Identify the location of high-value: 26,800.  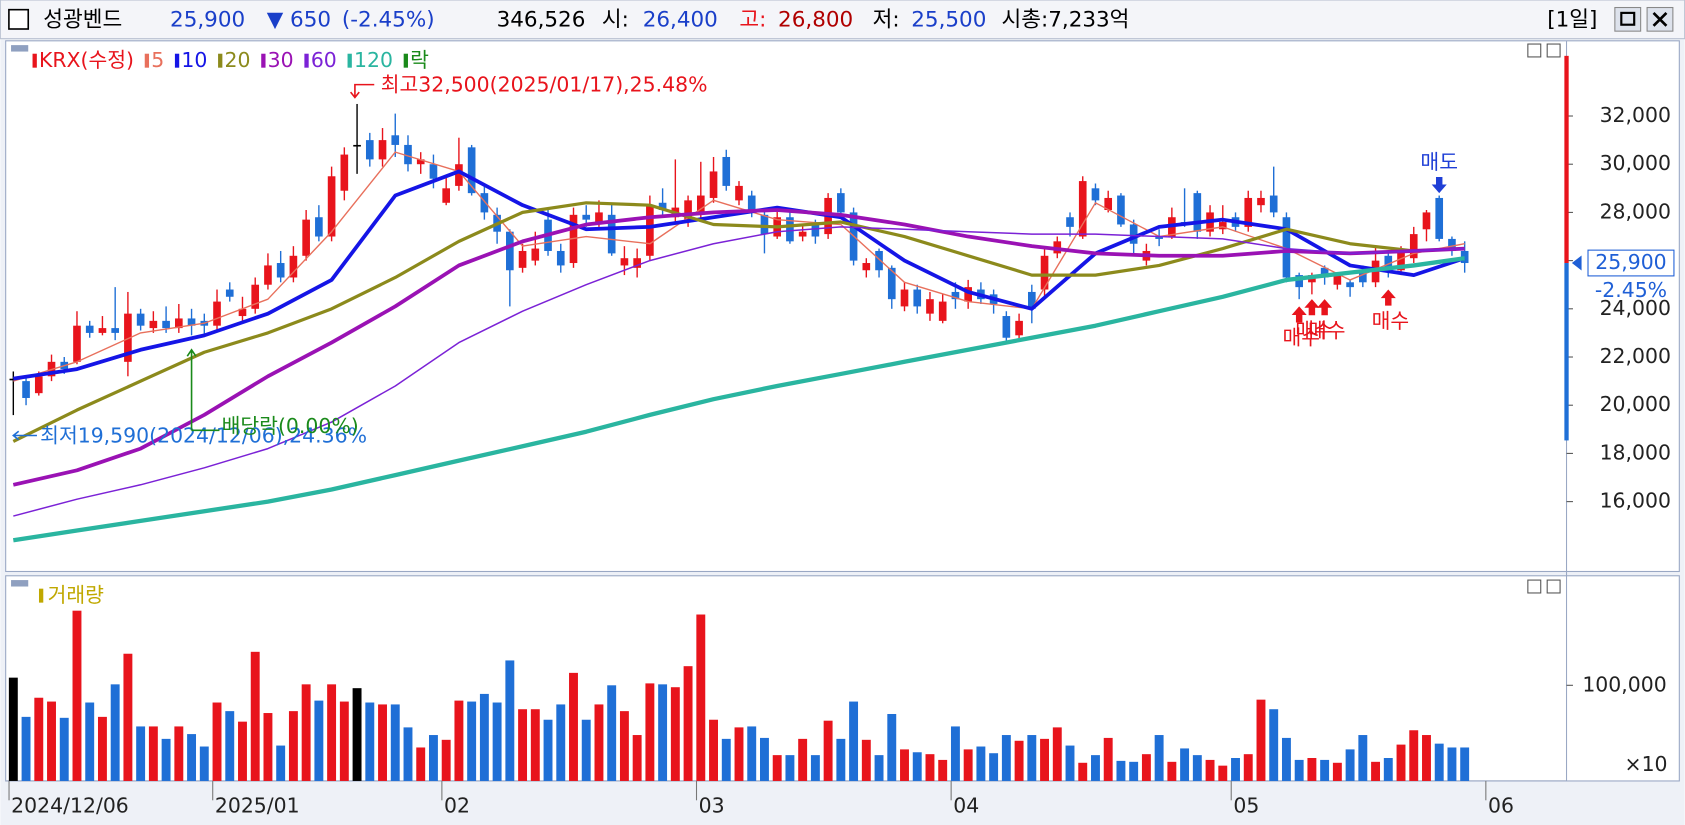
(815, 19).